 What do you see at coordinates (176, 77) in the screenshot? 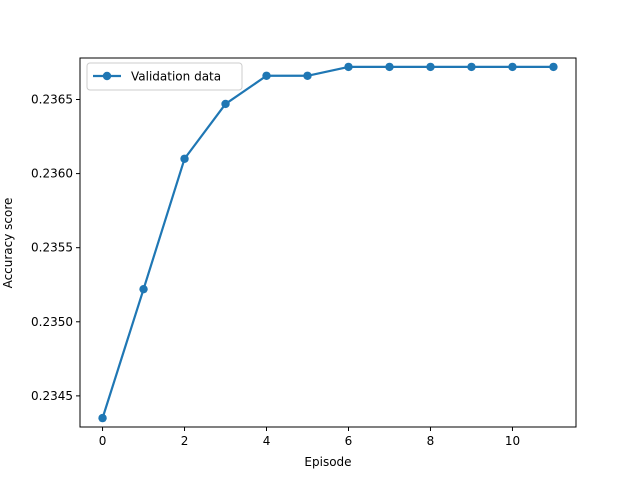
I see `legend-label: Validation data` at bounding box center [176, 77].